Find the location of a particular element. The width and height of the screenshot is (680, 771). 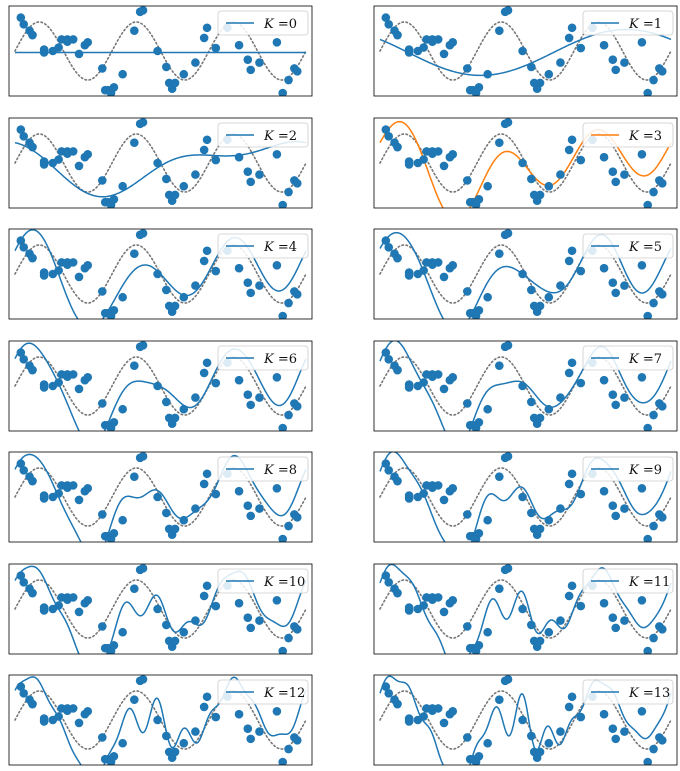

plot-k-11: K =11 is located at coordinates (525, 608).